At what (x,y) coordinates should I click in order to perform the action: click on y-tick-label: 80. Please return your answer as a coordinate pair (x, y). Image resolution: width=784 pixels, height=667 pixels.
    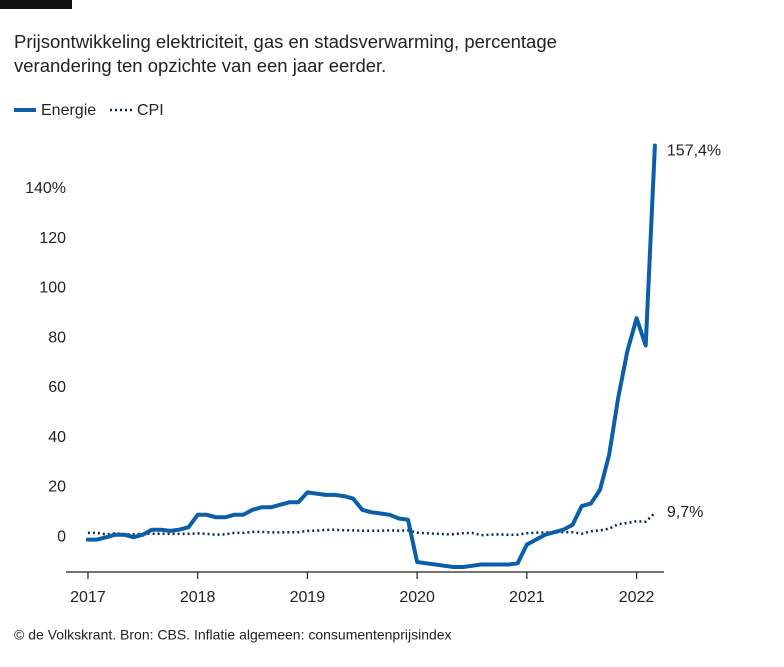
    Looking at the image, I should click on (57, 337).